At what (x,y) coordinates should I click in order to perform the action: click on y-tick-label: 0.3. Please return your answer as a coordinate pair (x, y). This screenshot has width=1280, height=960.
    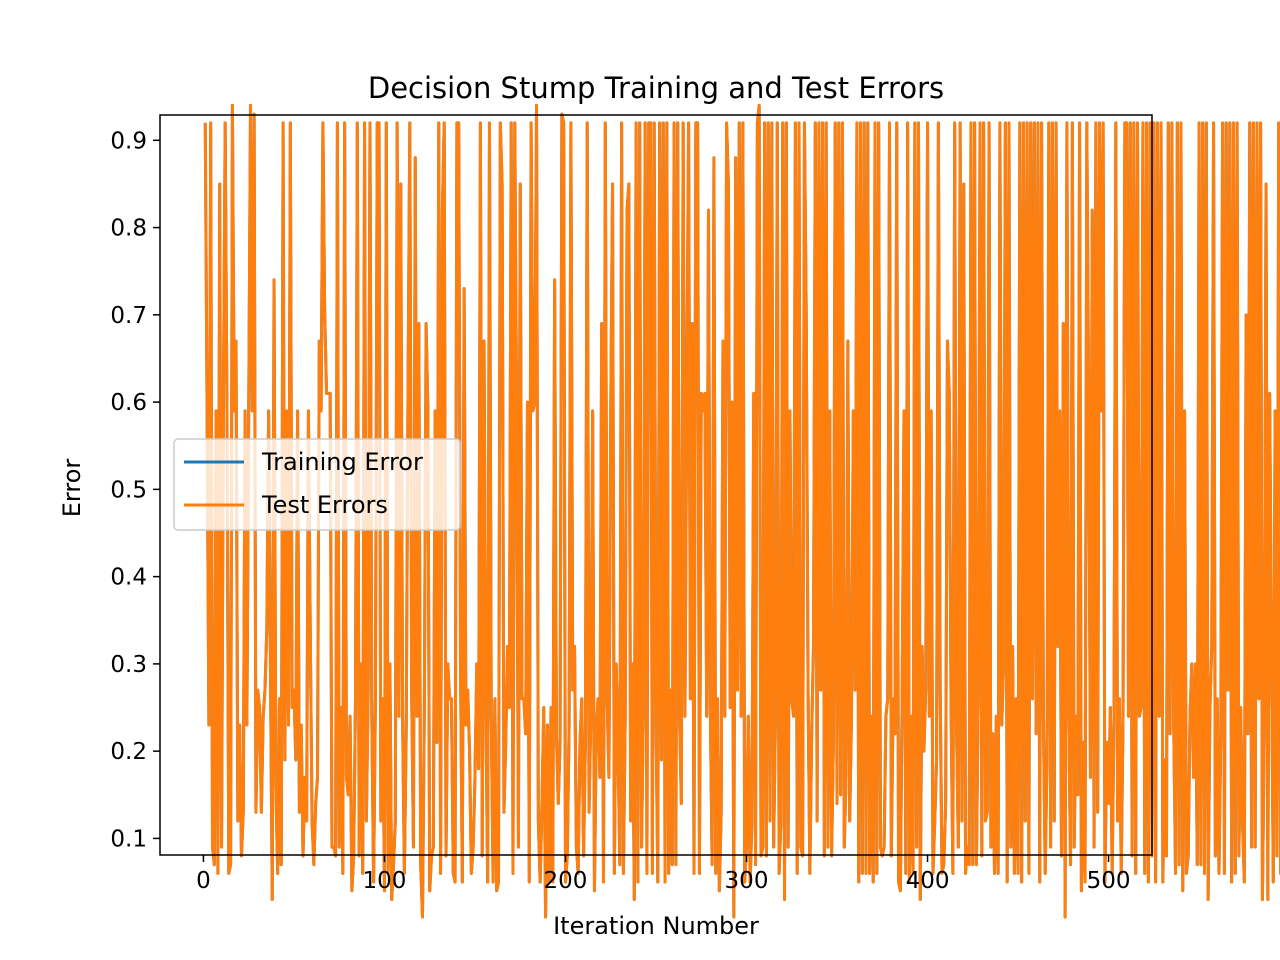
    Looking at the image, I should click on (128, 665).